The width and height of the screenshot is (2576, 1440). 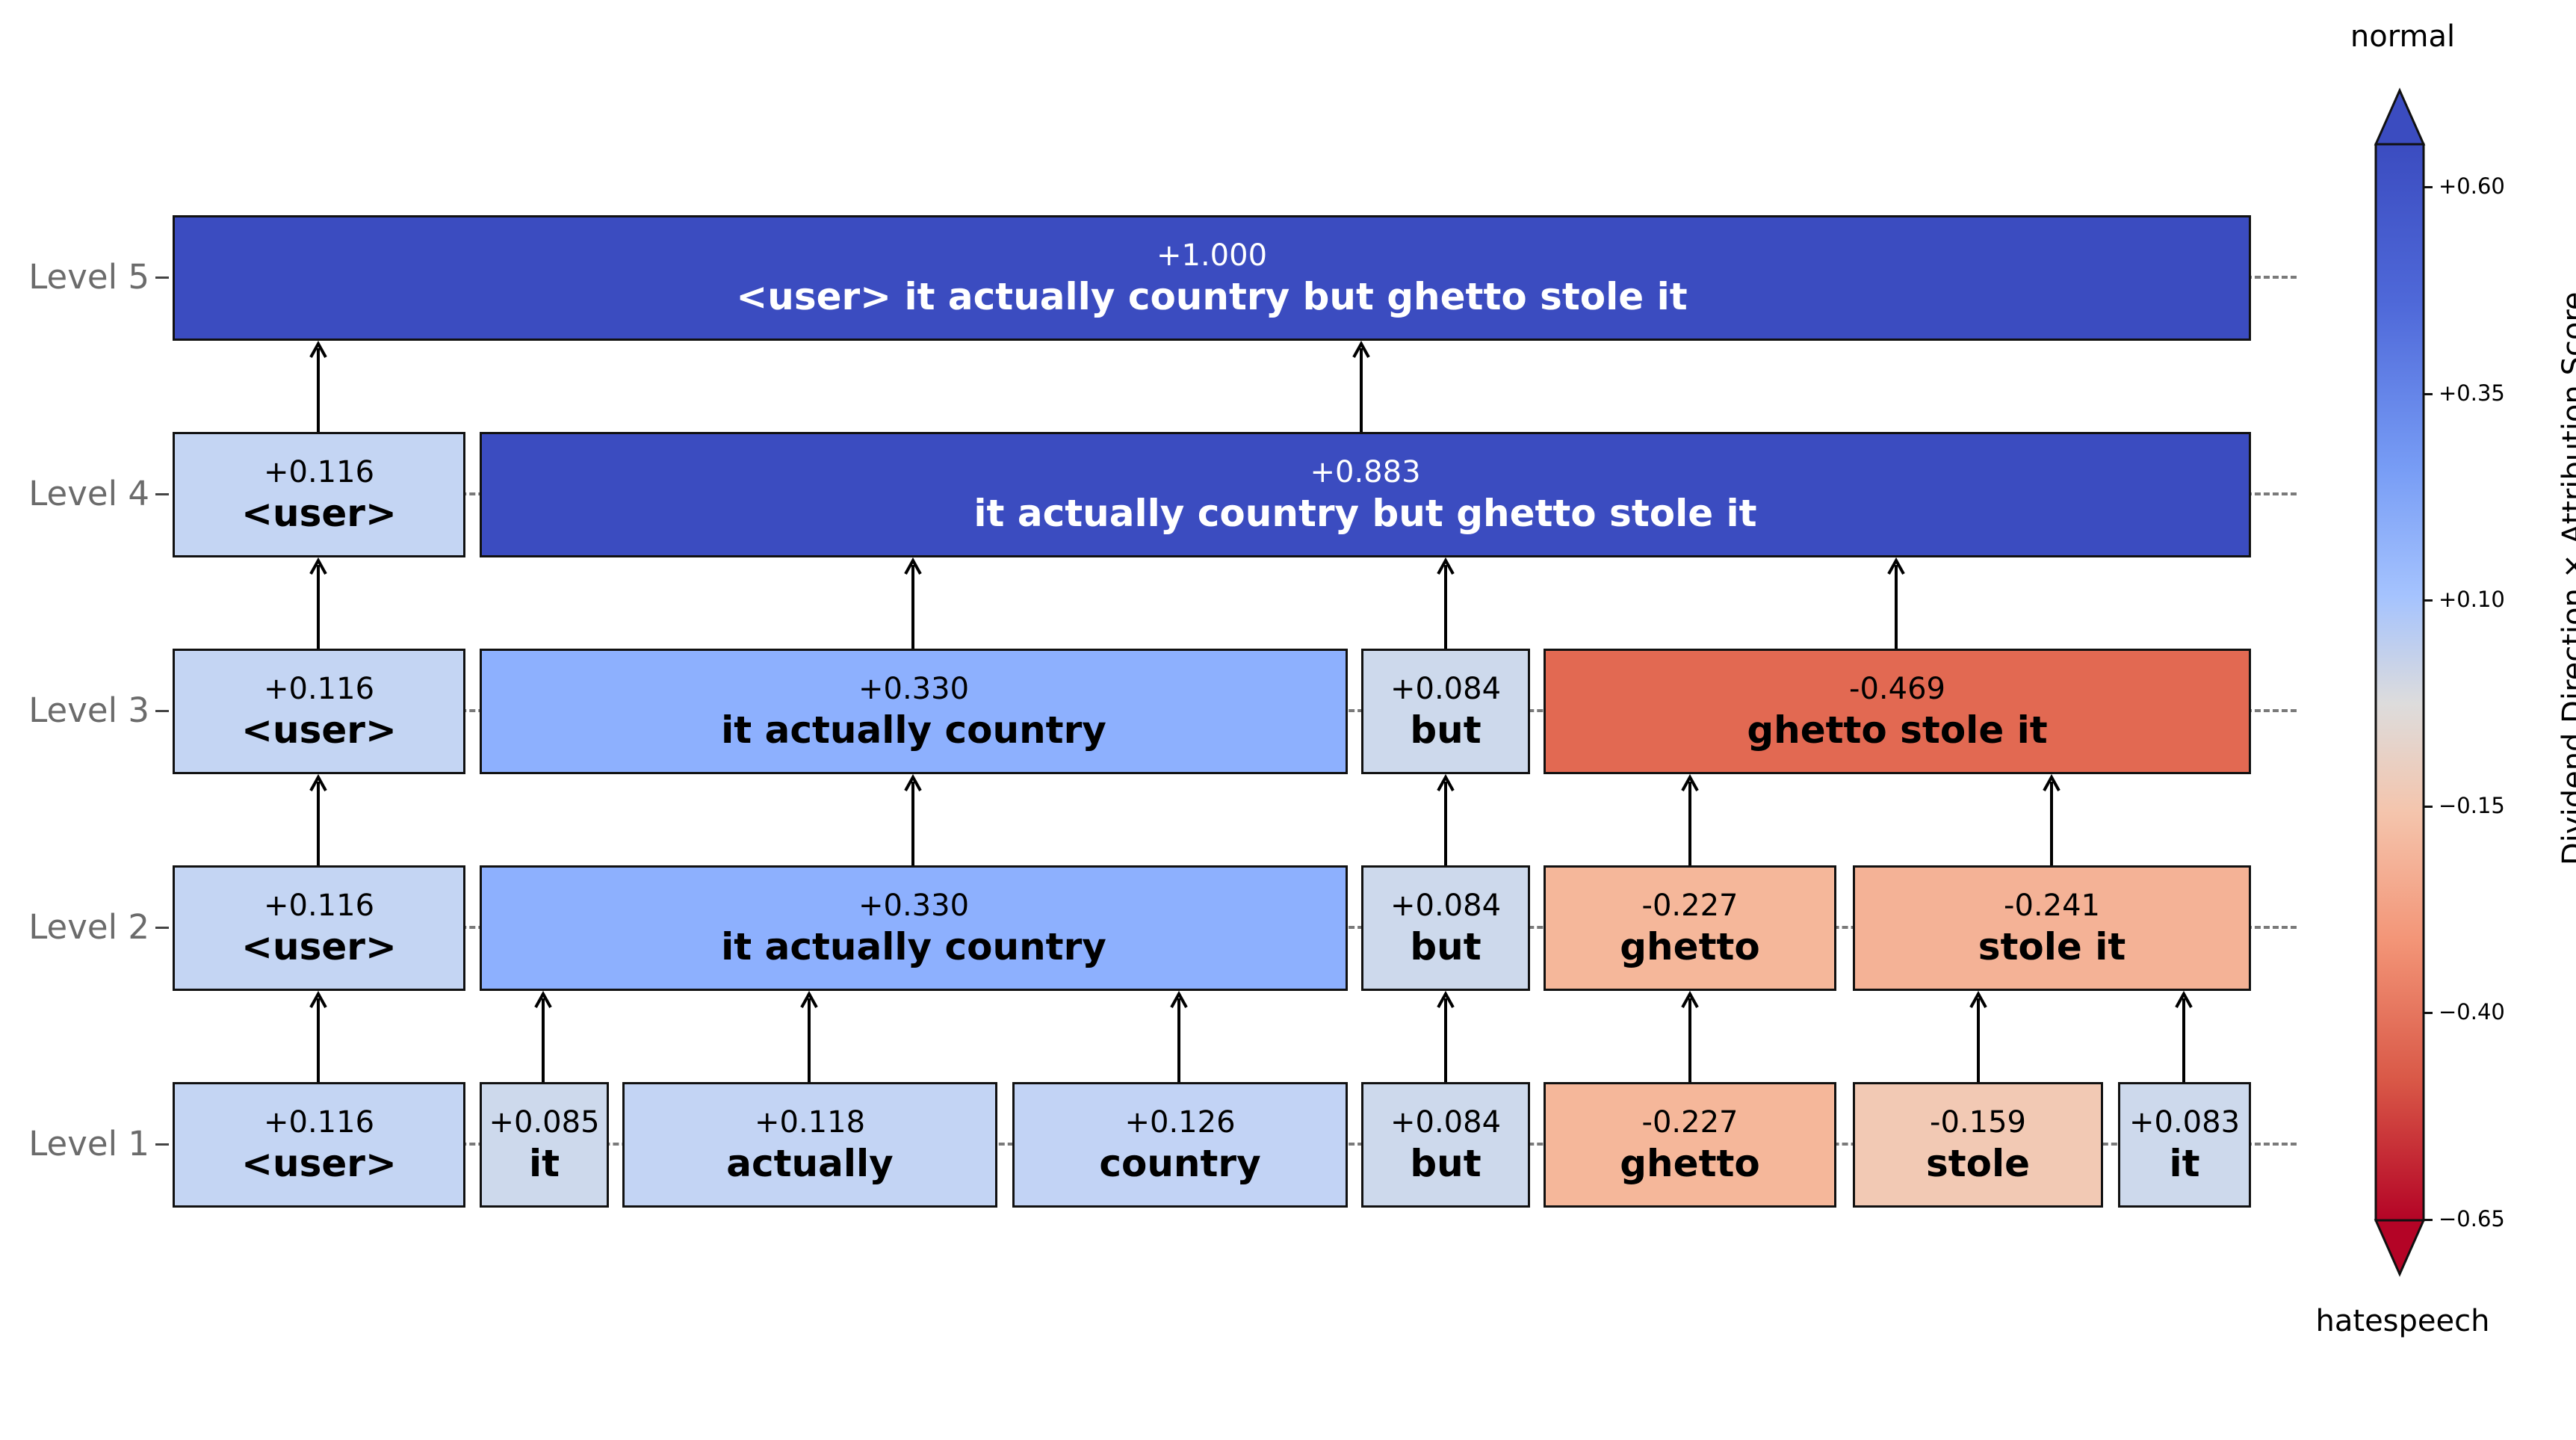 I want to click on level-label-4: Level 4, so click(x=88, y=493).